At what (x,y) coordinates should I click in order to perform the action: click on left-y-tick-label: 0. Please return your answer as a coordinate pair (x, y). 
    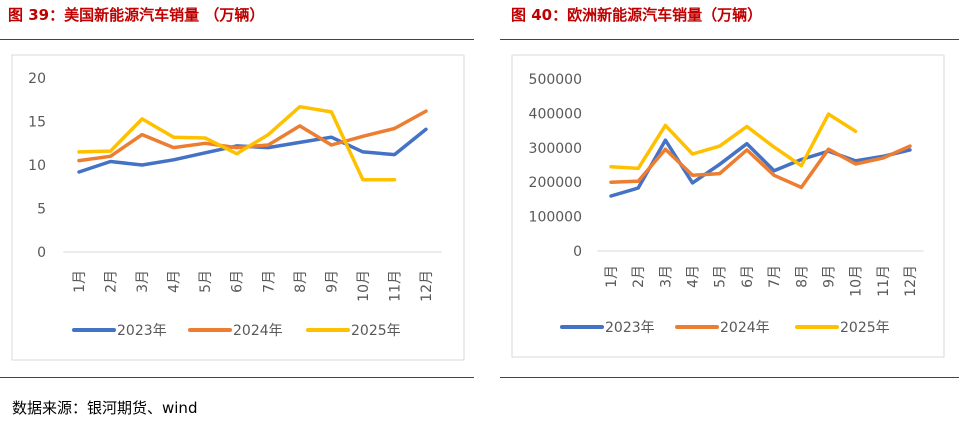
    Looking at the image, I should click on (41, 253).